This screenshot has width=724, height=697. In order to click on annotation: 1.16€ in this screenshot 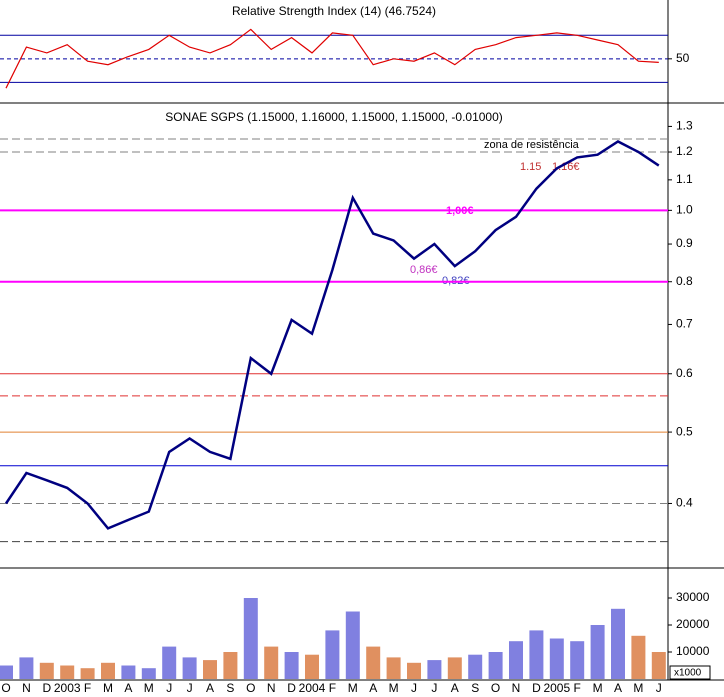, I will do `click(566, 167)`.